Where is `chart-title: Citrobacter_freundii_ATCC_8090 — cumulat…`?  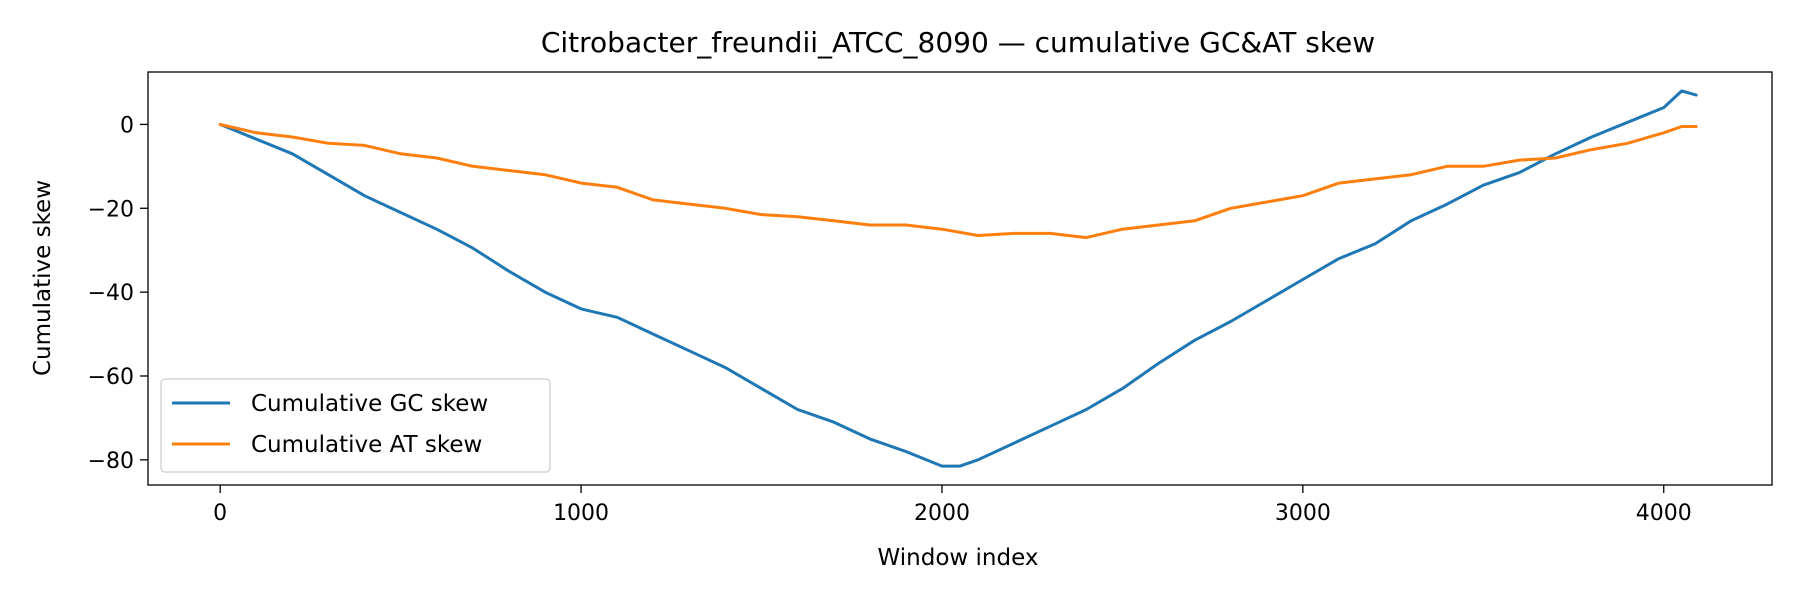
chart-title: Citrobacter_freundii_ATCC_8090 — cumulat… is located at coordinates (958, 42).